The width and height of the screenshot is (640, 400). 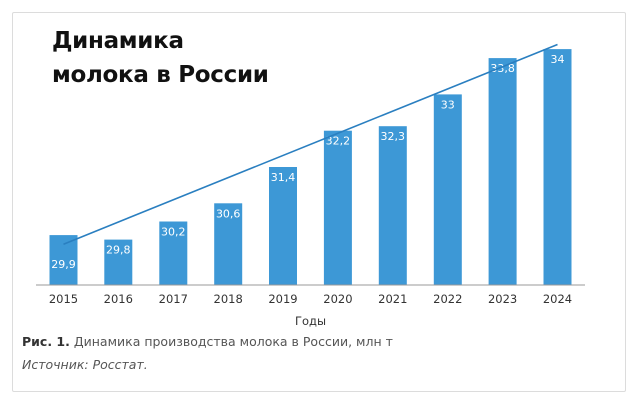 What do you see at coordinates (392, 205) in the screenshot?
I see `bar-2021` at bounding box center [392, 205].